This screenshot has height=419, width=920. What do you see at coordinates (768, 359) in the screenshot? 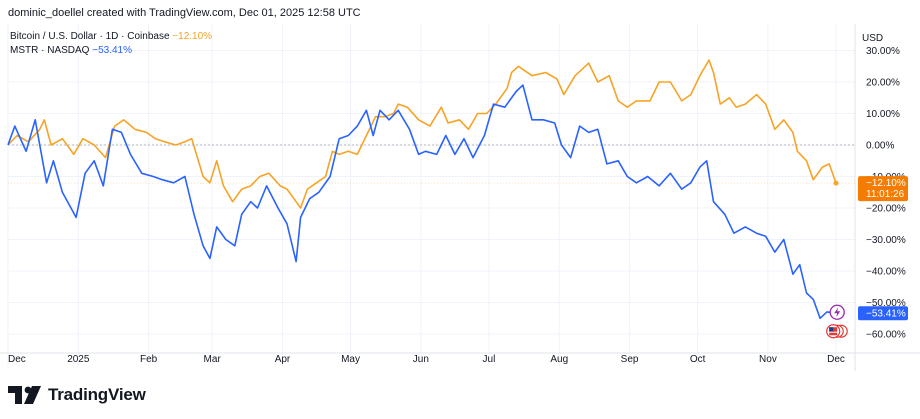
I see `x-tick-label: Nov` at bounding box center [768, 359].